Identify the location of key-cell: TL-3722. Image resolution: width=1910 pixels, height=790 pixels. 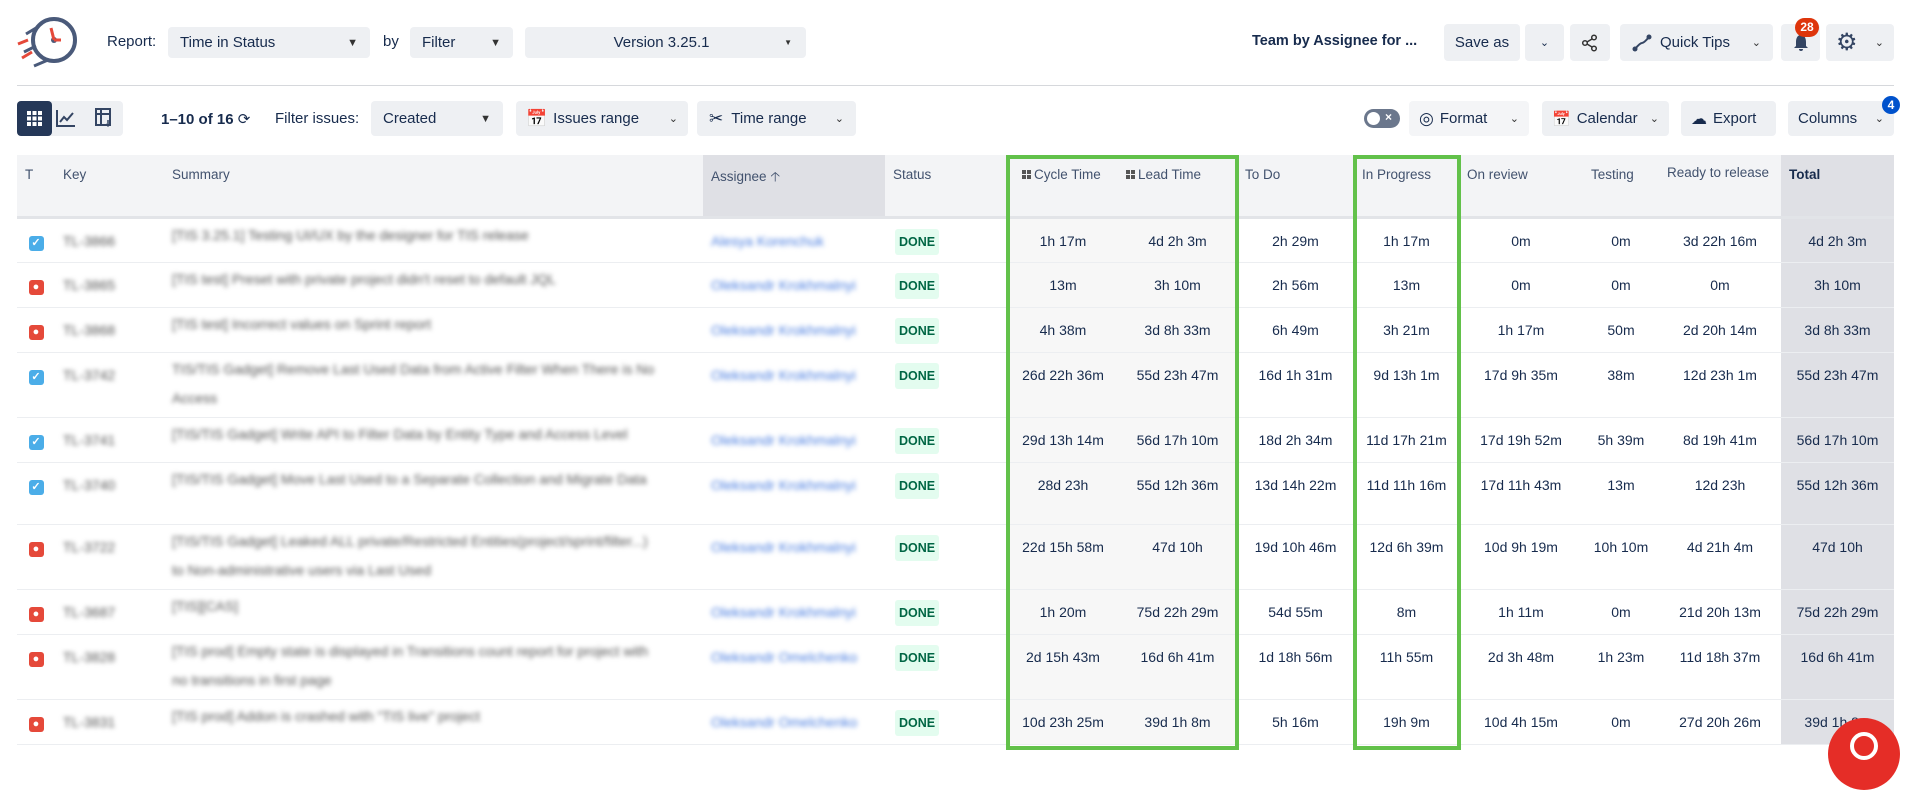
(106, 557).